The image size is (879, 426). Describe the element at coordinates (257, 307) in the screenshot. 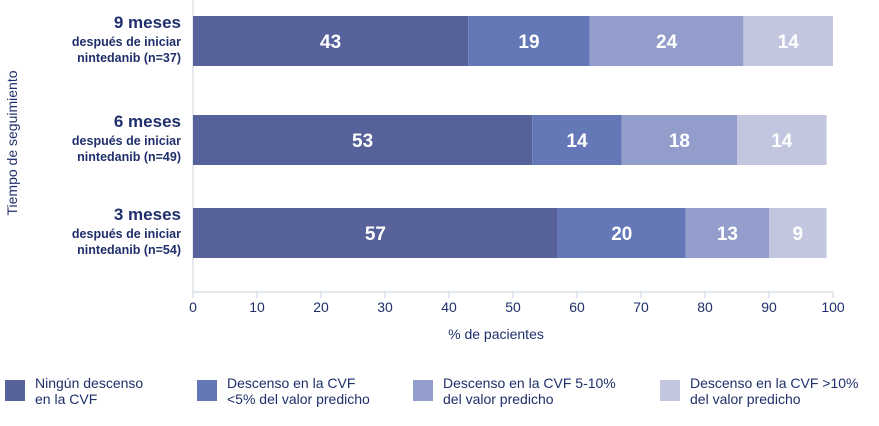

I see `x-tick-label: 10` at that location.